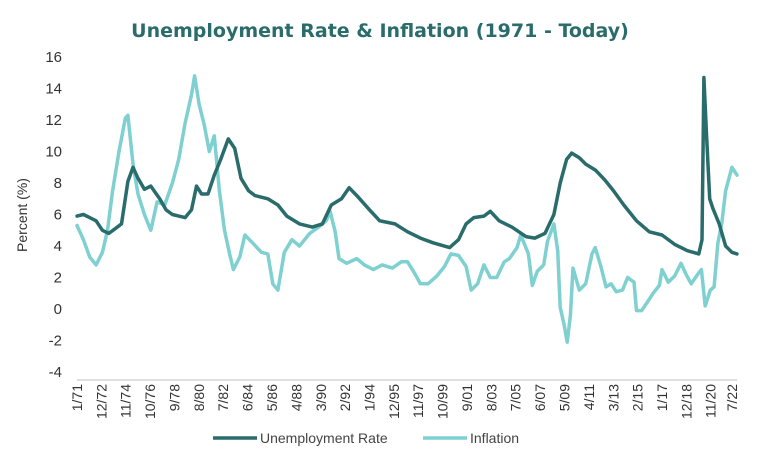 The width and height of the screenshot is (760, 458). Describe the element at coordinates (370, 397) in the screenshot. I see `x-tick-label: 1/94` at that location.